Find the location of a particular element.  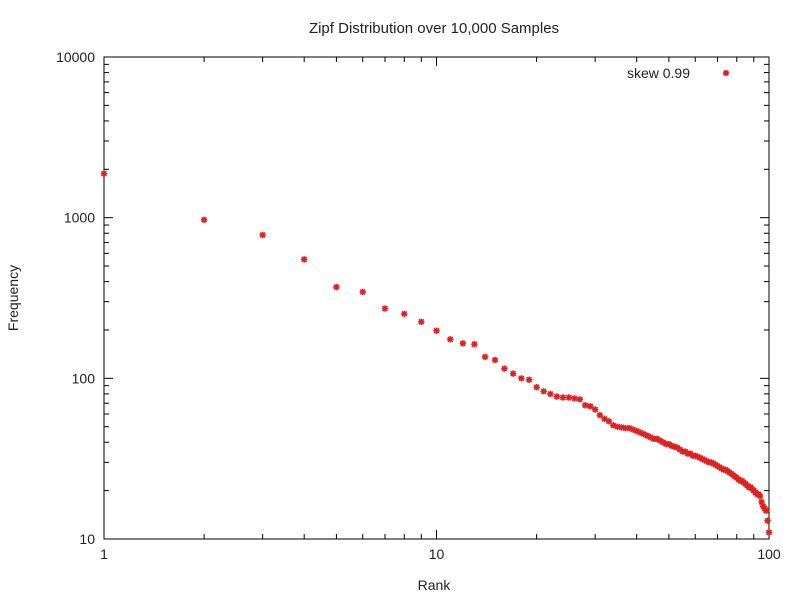

y-tick-label: 1000 is located at coordinates (79, 218).